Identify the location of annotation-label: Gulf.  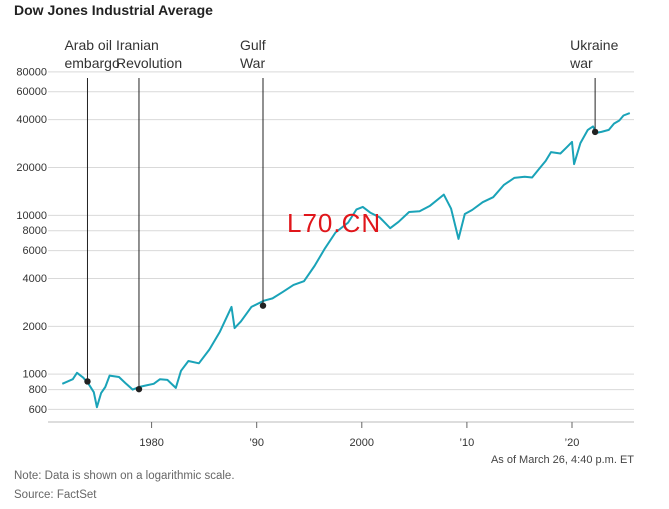
(253, 45).